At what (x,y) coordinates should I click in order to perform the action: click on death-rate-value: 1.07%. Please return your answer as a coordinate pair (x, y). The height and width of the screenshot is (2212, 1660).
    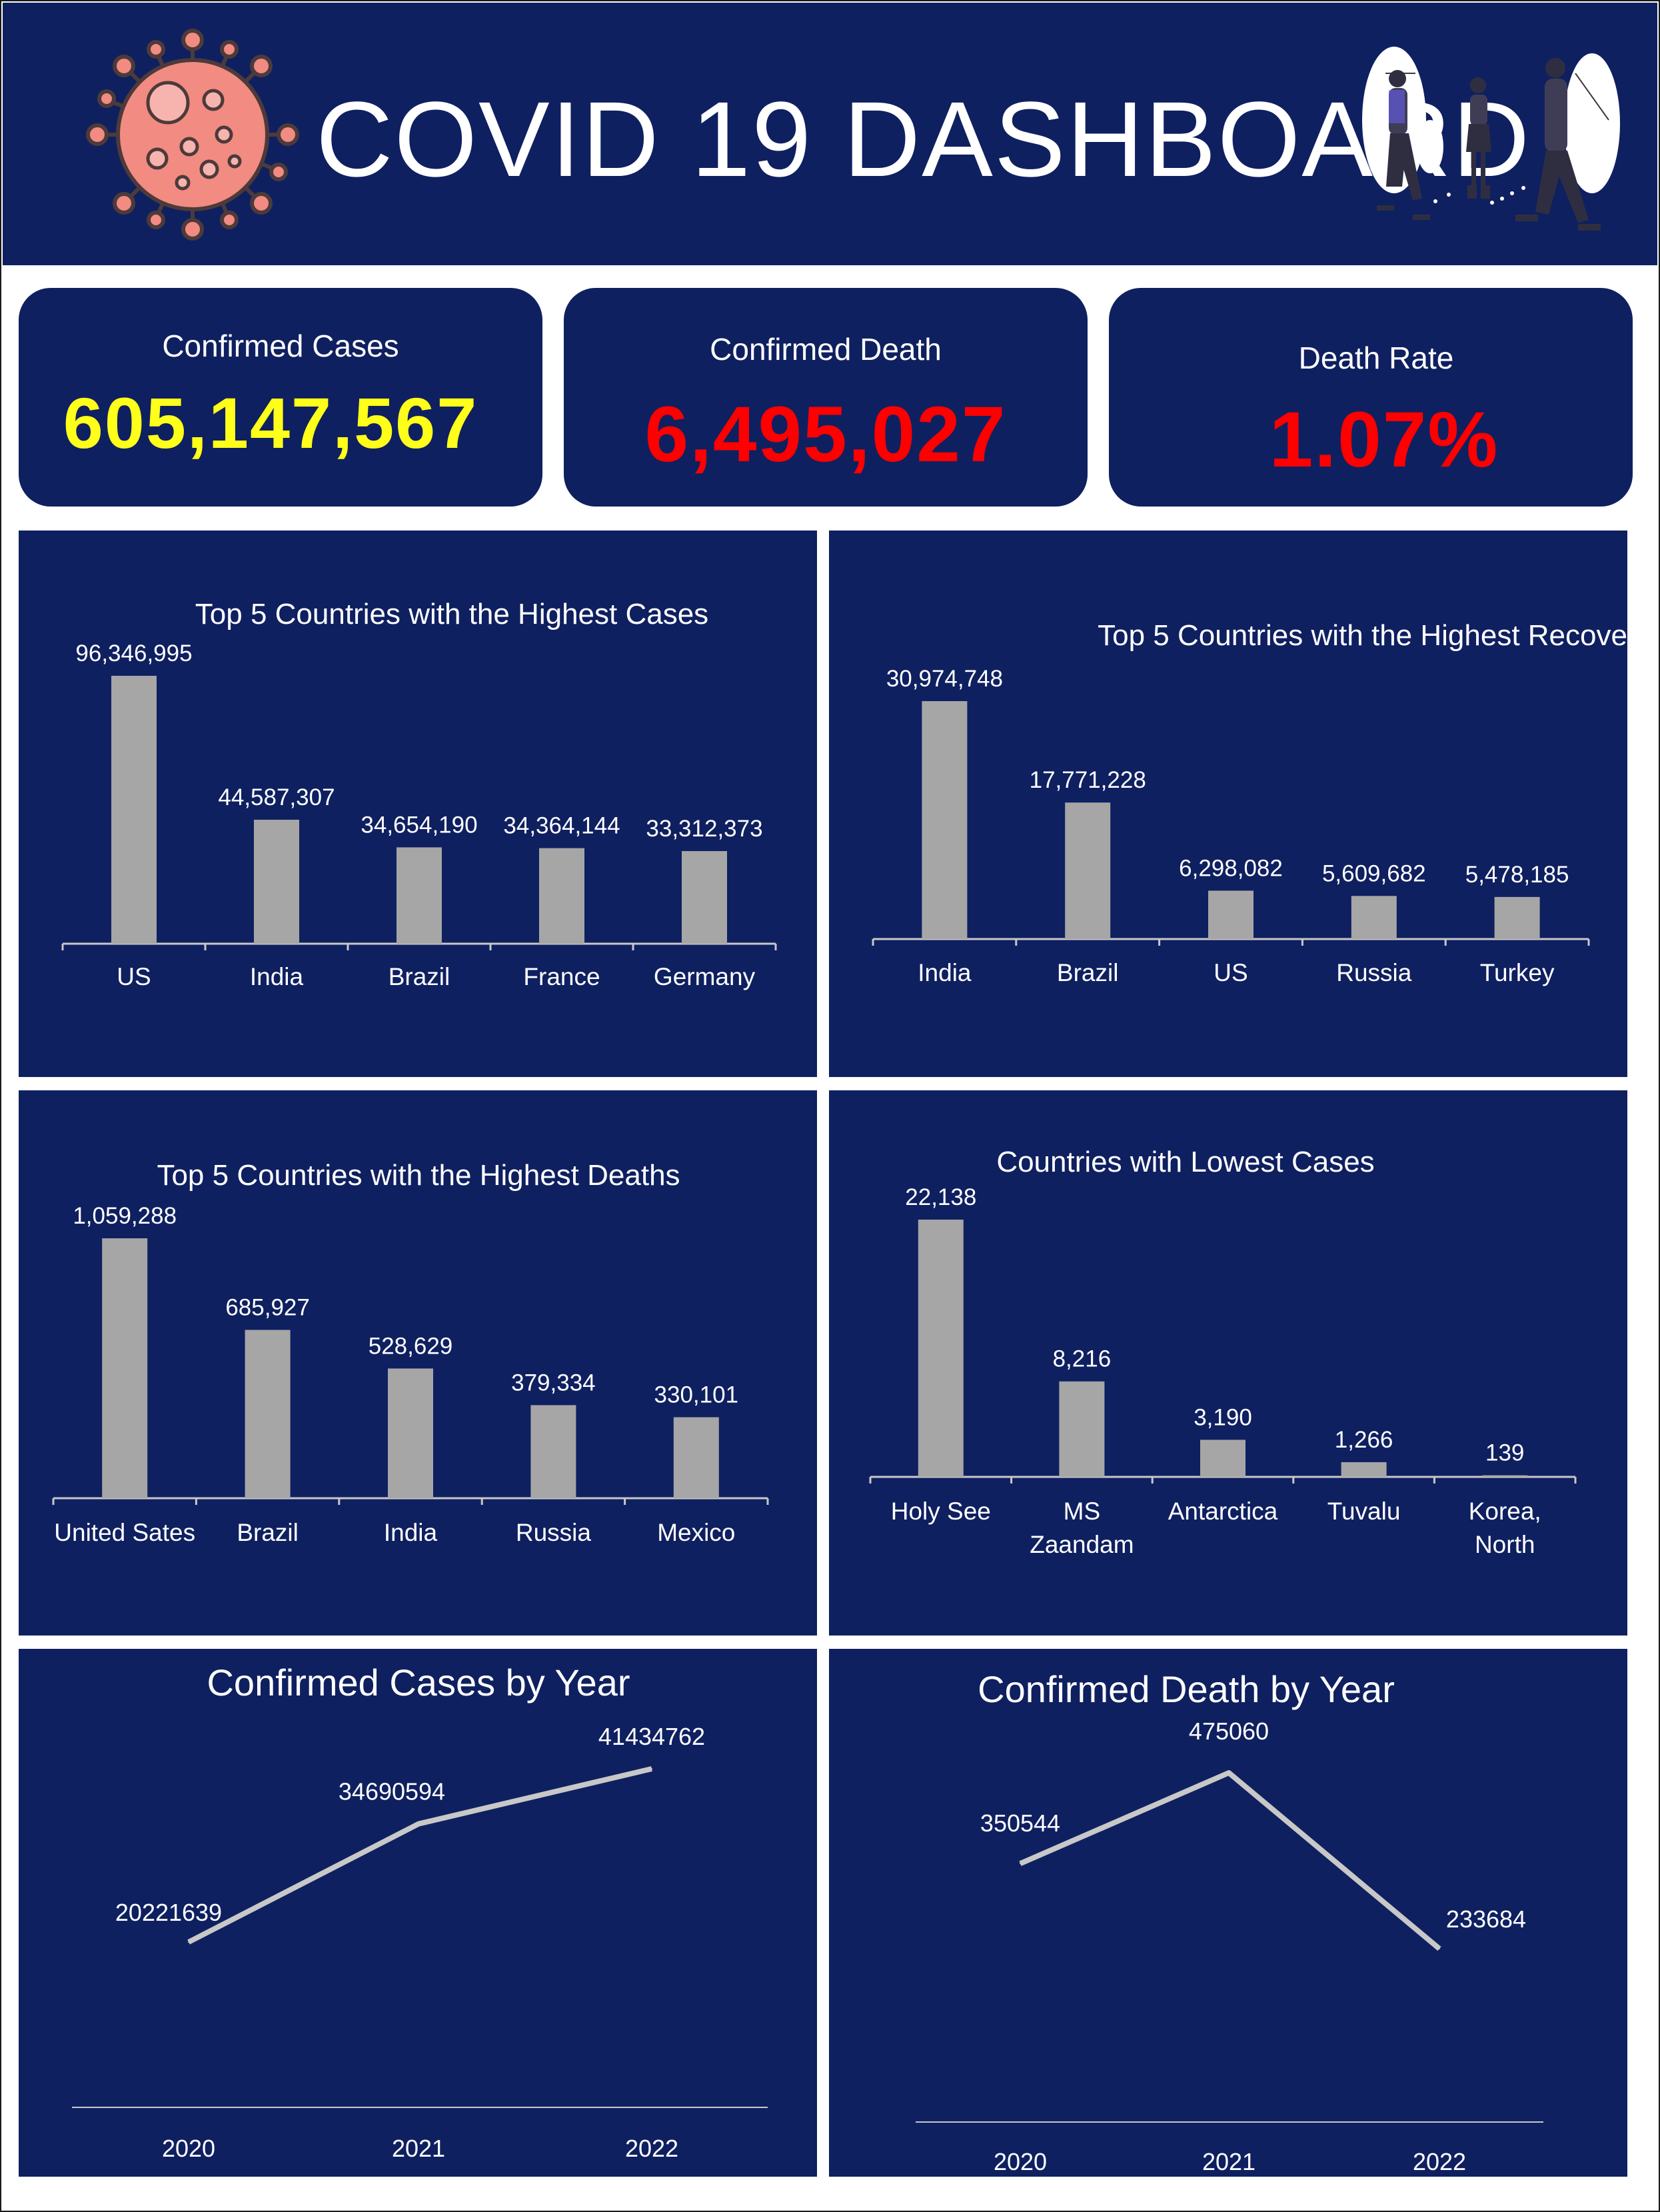
    Looking at the image, I should click on (1384, 440).